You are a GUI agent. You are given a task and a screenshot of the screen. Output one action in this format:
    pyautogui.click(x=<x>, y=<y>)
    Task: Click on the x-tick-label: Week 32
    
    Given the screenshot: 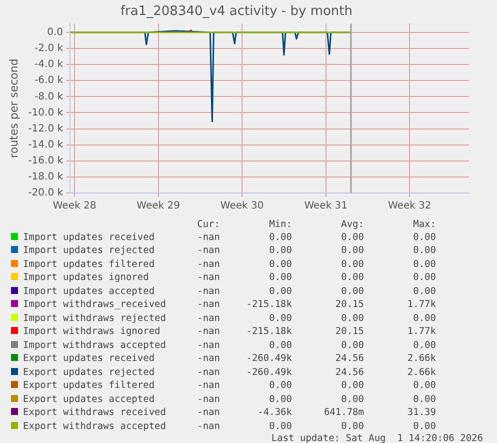 What is the action you would take?
    pyautogui.click(x=410, y=206)
    